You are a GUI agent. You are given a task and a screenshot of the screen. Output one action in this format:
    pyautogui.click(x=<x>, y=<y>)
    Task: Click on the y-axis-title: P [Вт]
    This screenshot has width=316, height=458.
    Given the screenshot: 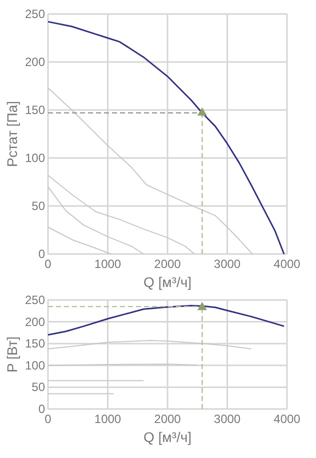 What is the action you would take?
    pyautogui.click(x=12, y=354)
    